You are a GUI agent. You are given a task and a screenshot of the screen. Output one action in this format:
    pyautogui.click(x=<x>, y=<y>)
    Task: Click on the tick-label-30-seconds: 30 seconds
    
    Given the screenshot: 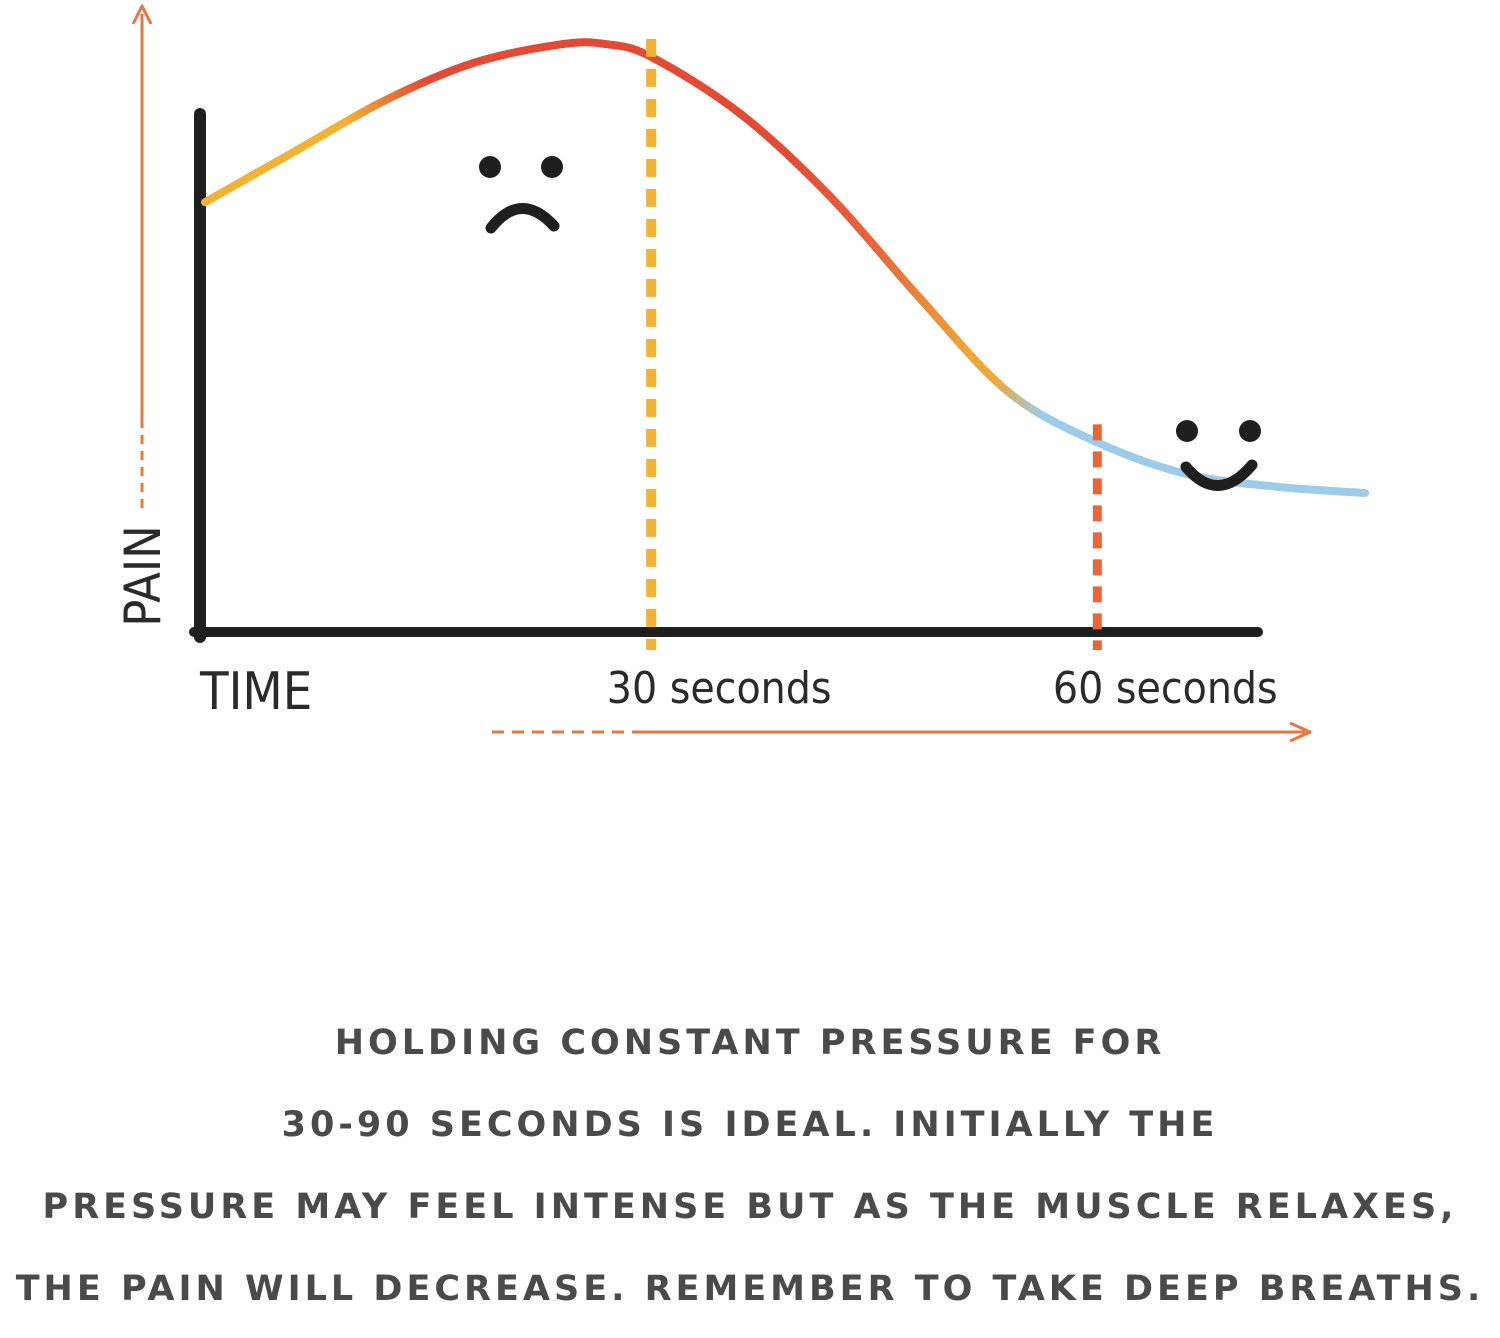 What is the action you would take?
    pyautogui.click(x=719, y=688)
    